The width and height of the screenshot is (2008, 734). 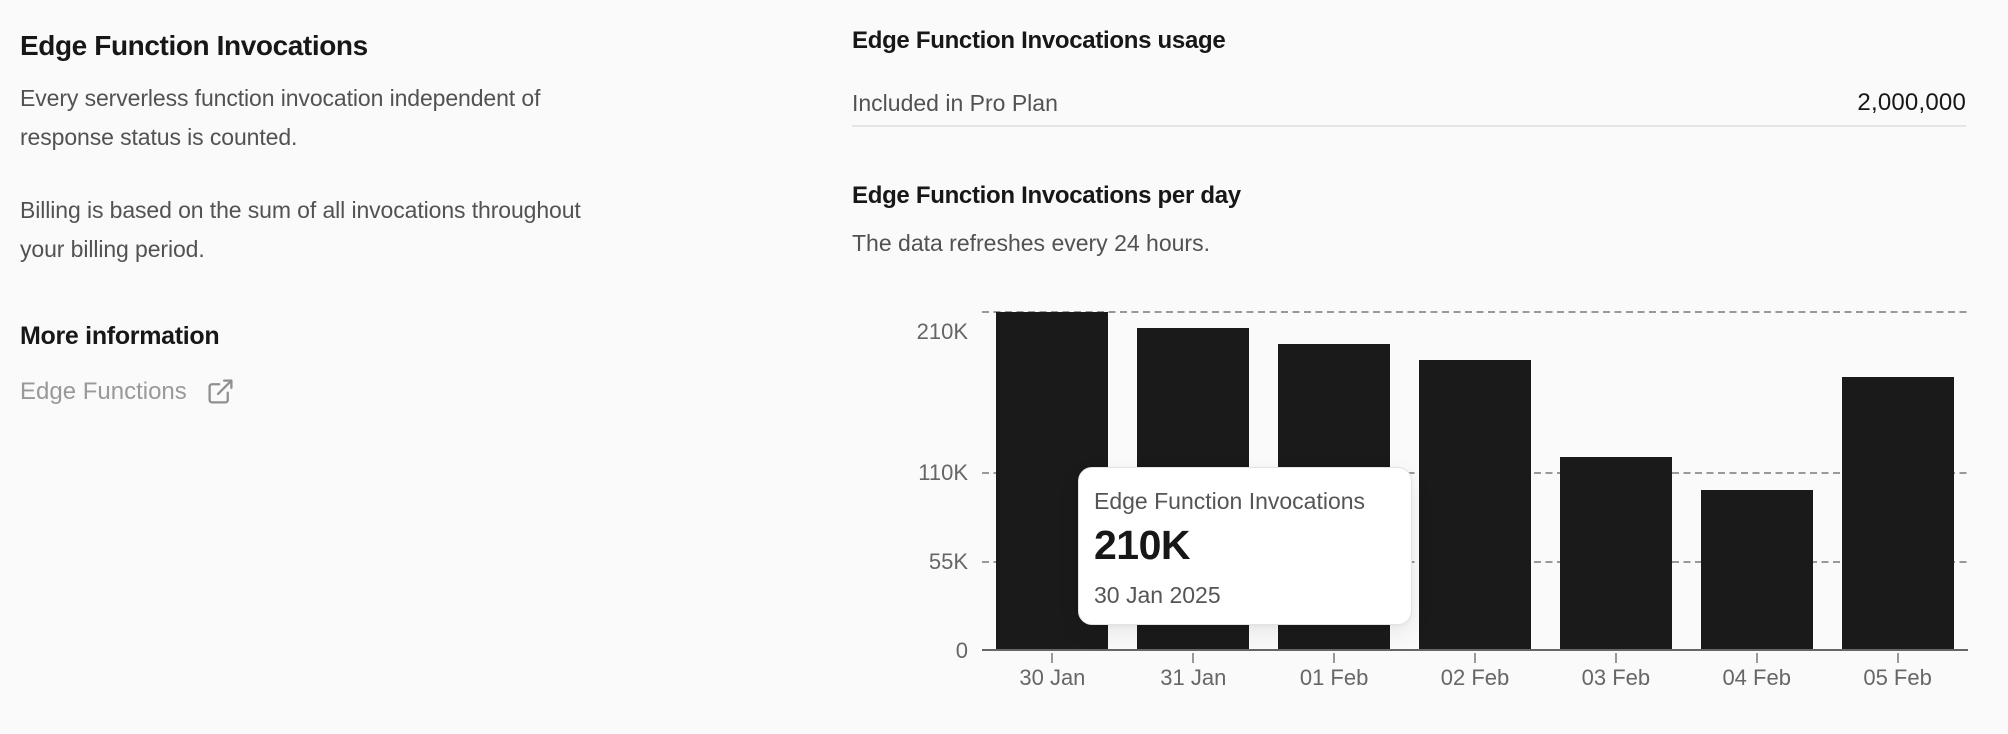 What do you see at coordinates (1230, 501) in the screenshot?
I see `tooltip-title: Edge Function Invocations` at bounding box center [1230, 501].